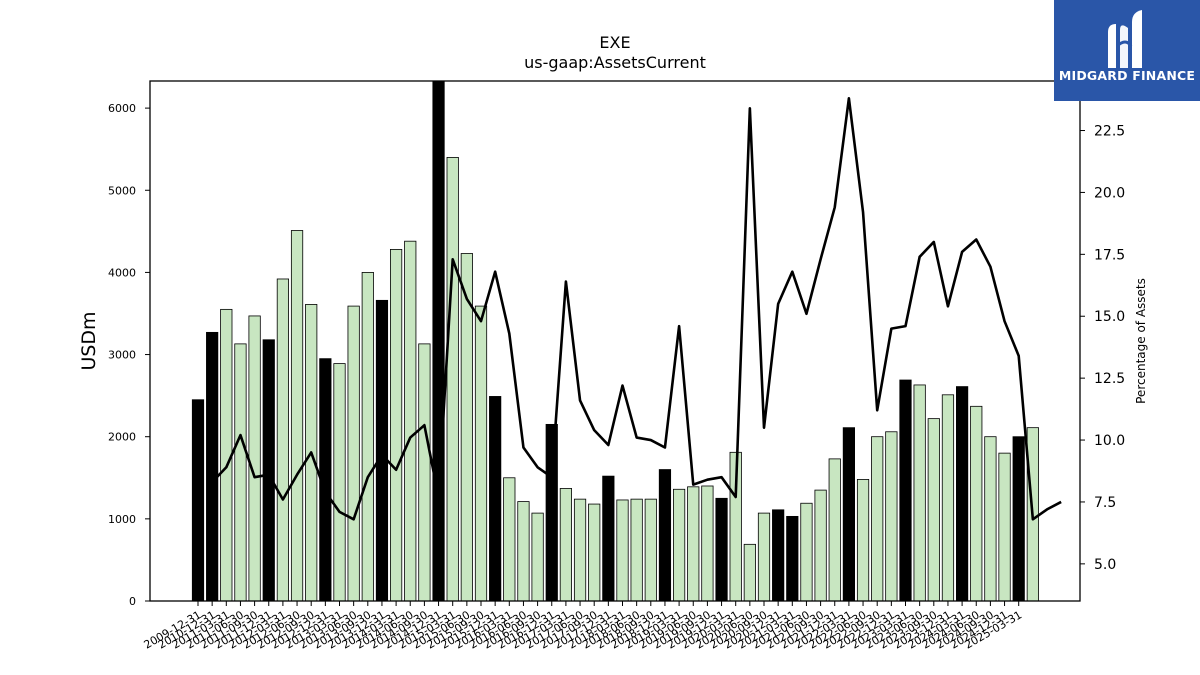 This screenshot has width=1200, height=675. What do you see at coordinates (122, 272) in the screenshot?
I see `y-tick-label: 4000` at bounding box center [122, 272].